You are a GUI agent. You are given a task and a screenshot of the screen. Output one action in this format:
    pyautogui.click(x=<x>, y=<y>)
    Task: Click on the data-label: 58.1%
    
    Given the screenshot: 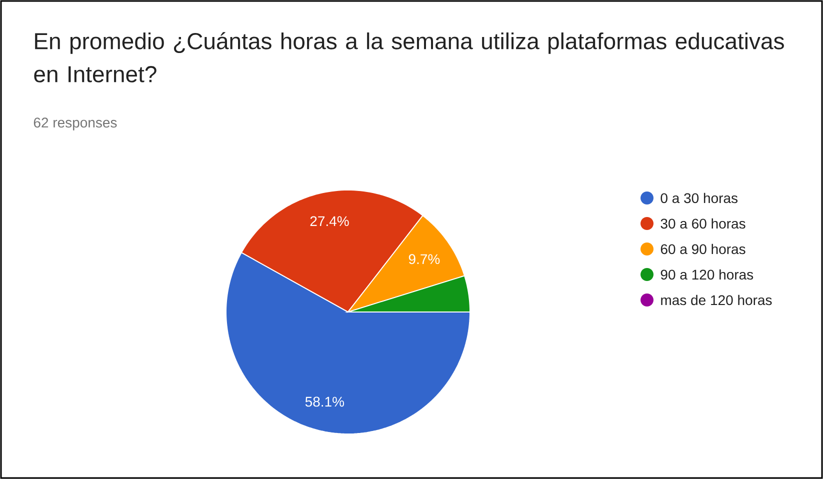 What is the action you would take?
    pyautogui.click(x=324, y=401)
    